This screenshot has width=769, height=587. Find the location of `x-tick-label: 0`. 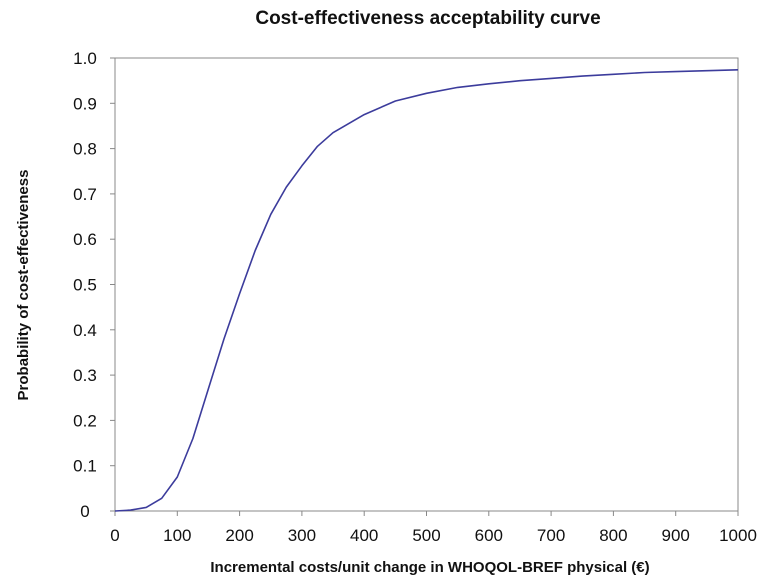

x-tick-label: 0 is located at coordinates (114, 535).